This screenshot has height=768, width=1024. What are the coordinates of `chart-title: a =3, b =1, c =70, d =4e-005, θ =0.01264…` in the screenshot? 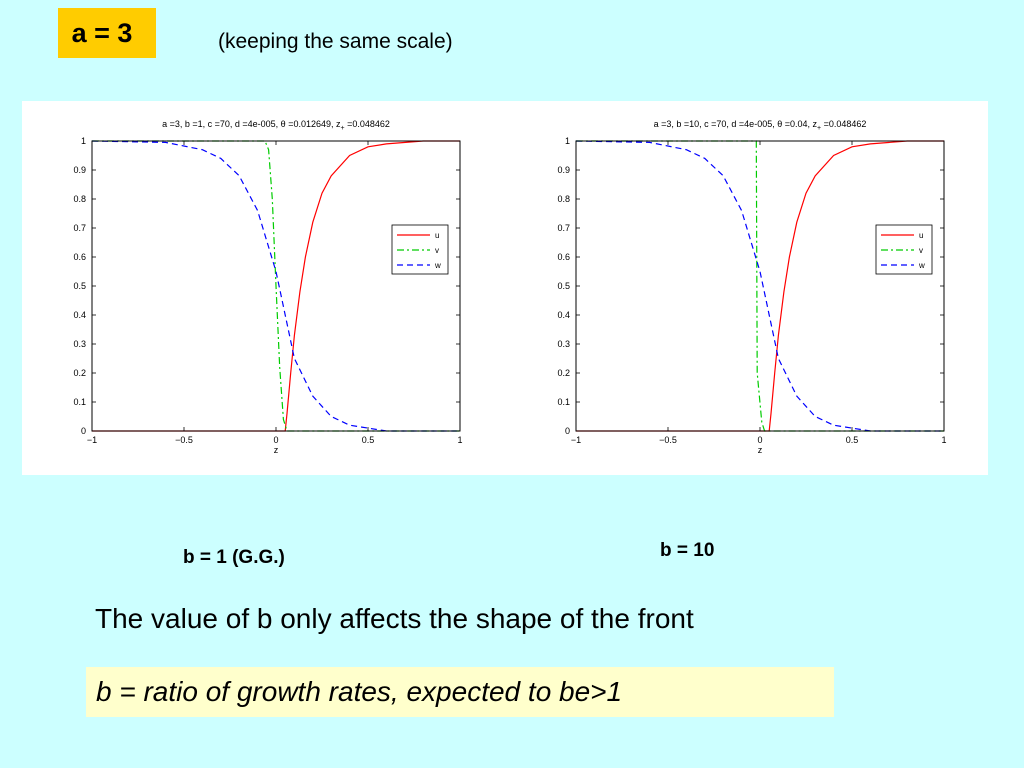 It's located at (276, 125).